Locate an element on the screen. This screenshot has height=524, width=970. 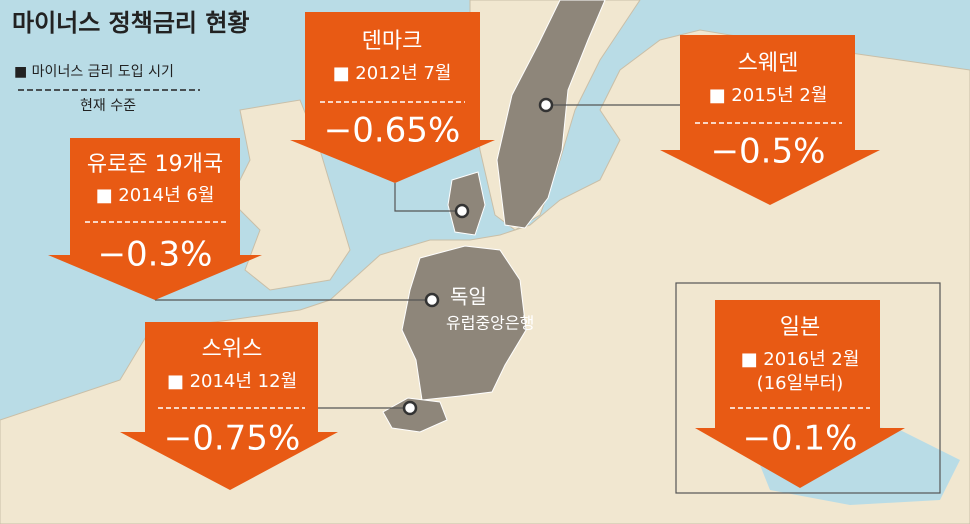
region: 스위스 is located at coordinates (232, 349).